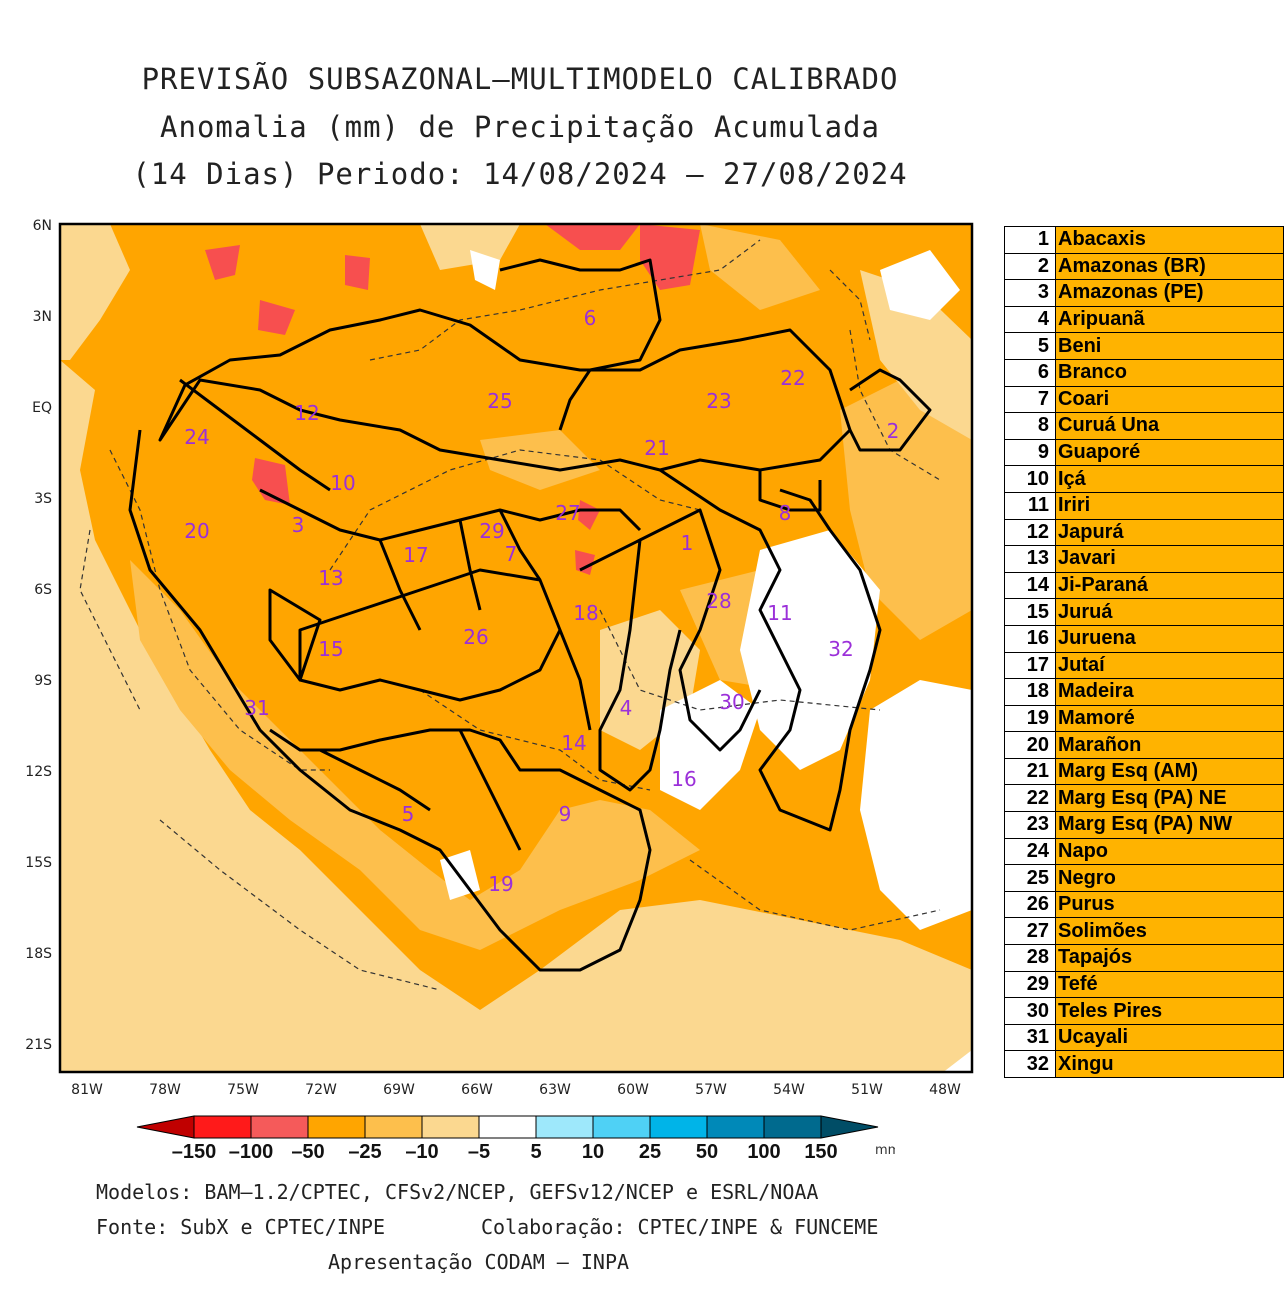 Image resolution: width=1288 pixels, height=1297 pixels. I want to click on colorbar-unit: mm, so click(885, 1150).